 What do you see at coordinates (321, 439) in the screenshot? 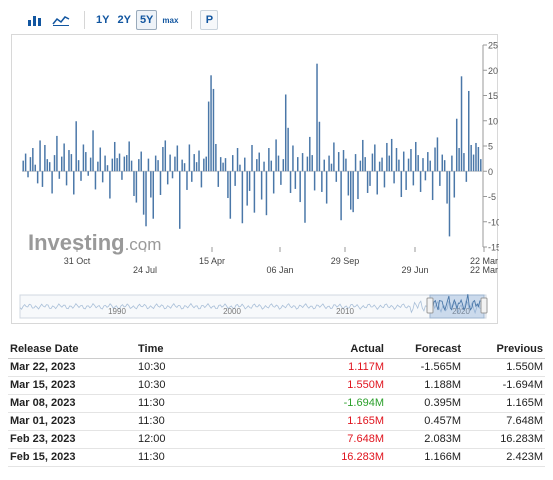
I see `actual-value: 7.648M` at bounding box center [321, 439].